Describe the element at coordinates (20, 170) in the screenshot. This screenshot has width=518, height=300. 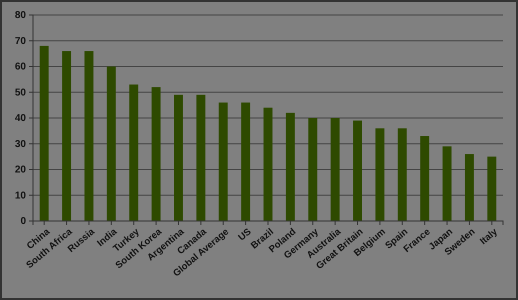
I see `y-tick-label: 20` at that location.